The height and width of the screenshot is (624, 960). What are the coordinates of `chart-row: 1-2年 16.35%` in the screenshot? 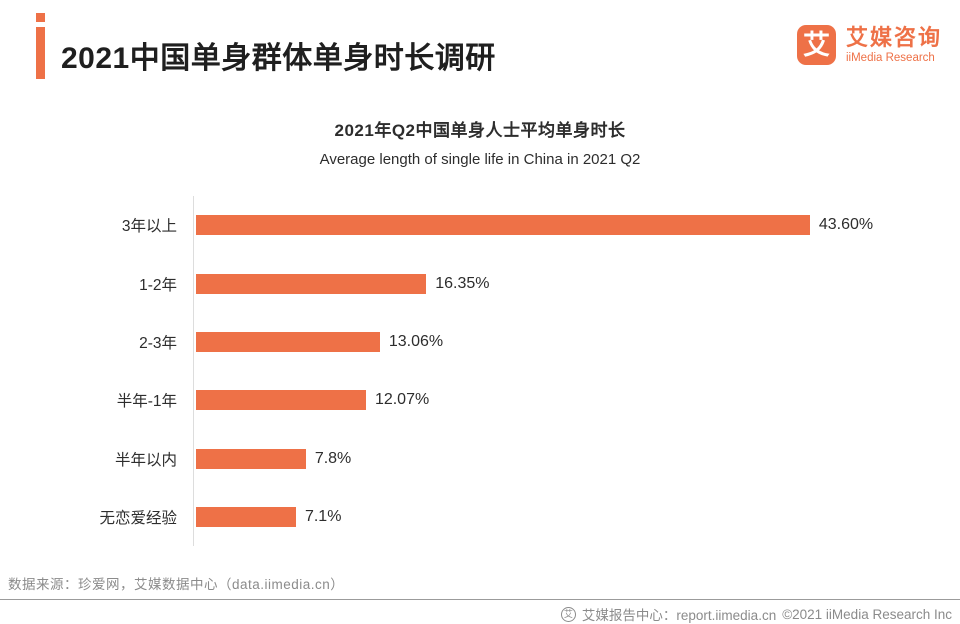 It's located at (480, 283).